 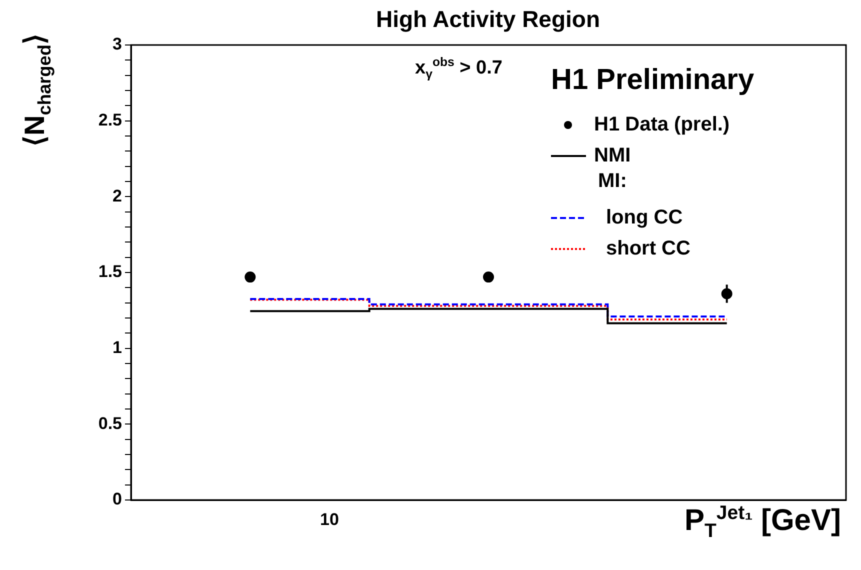 I want to click on y-tick-label: 2, so click(x=117, y=196).